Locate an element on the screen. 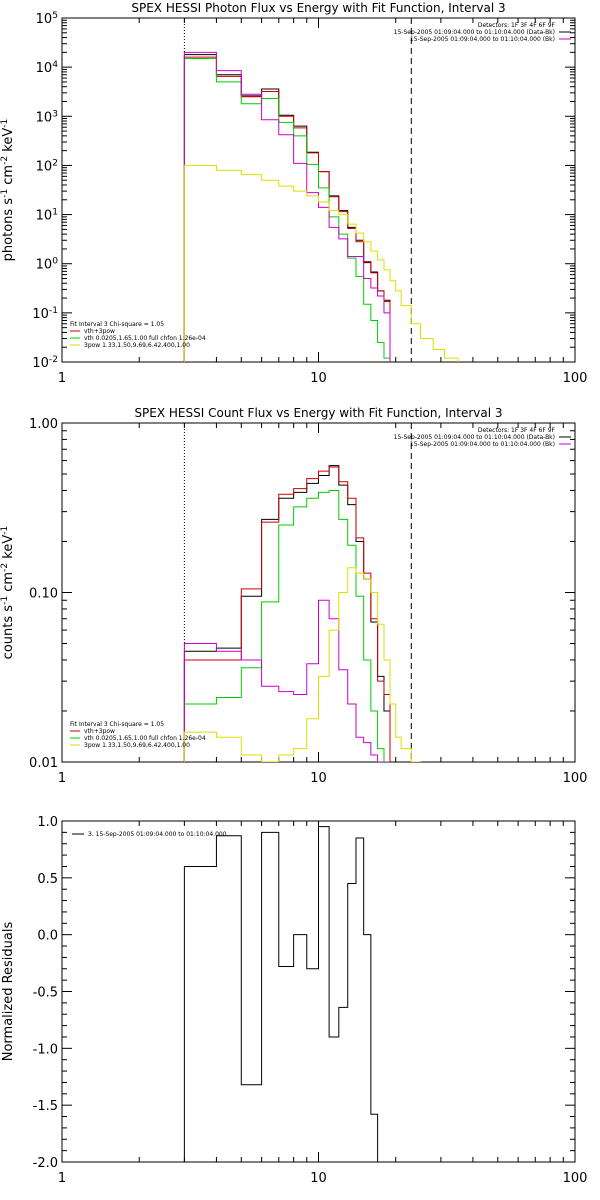 This screenshot has height=1200, width=600. photon-series-vth-3pow is located at coordinates (287, 209).